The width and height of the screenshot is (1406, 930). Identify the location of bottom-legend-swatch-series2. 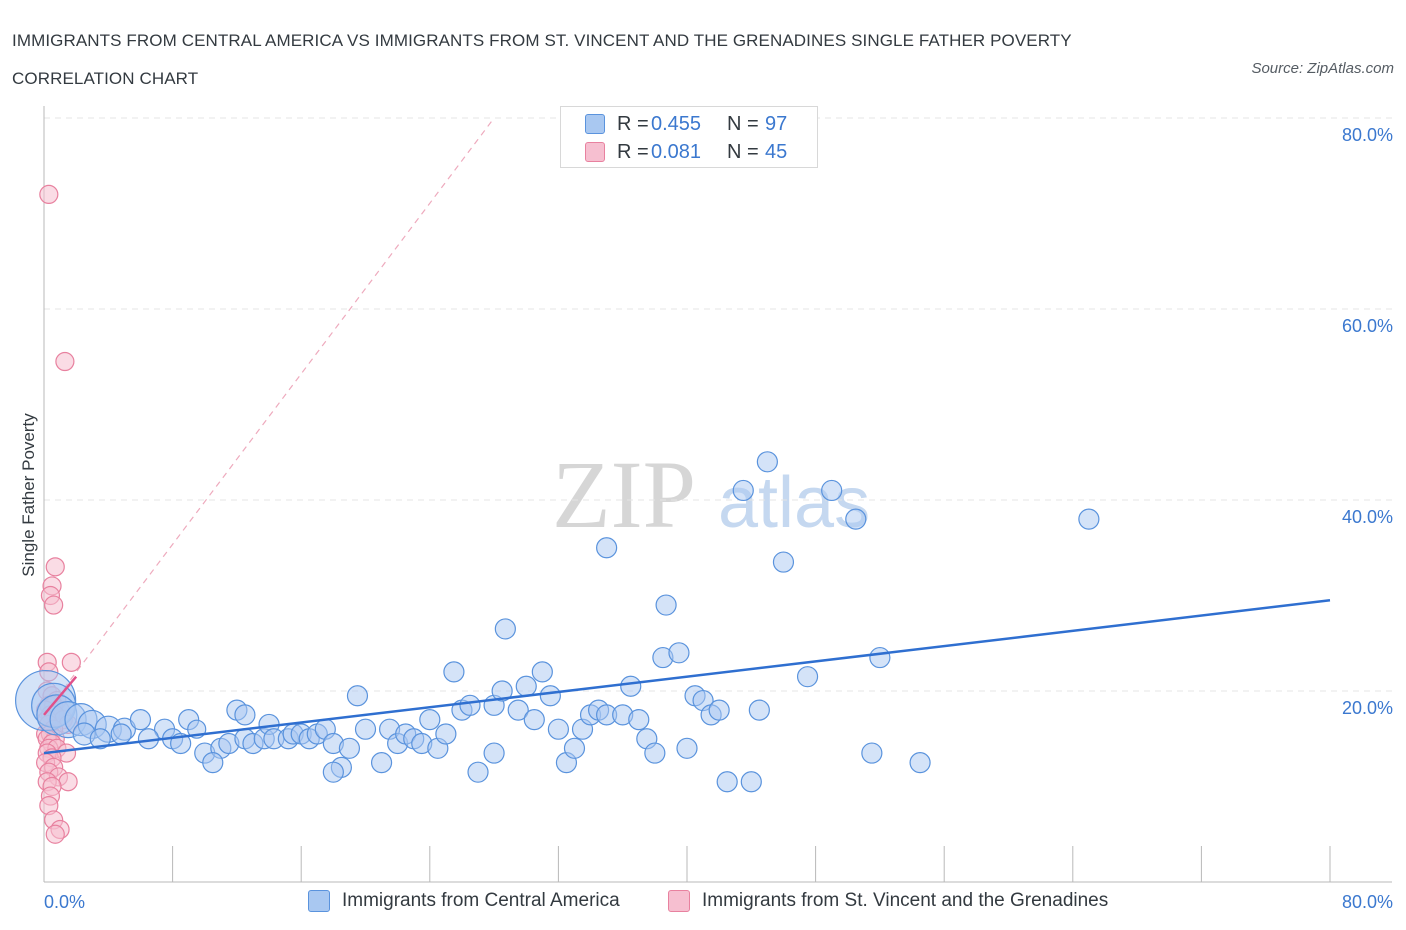
(679, 901).